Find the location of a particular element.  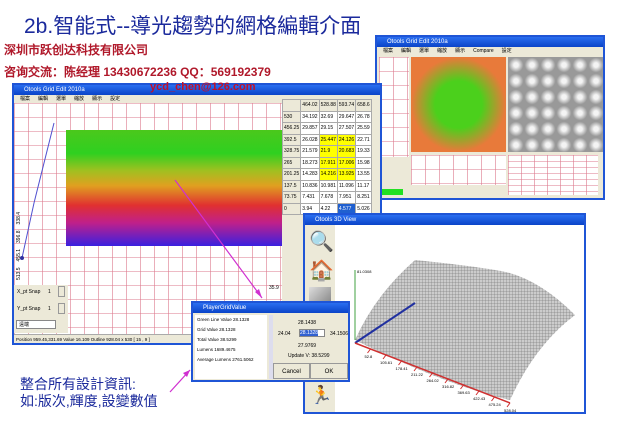

x-tick-label: 369.63 is located at coordinates (464, 392).